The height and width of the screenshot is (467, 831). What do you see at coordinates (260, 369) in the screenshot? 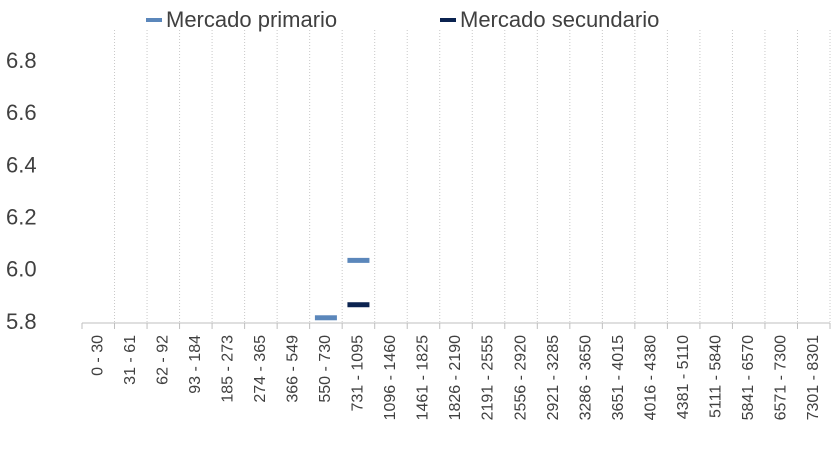
I see `x-tick-label: 274 - 365` at bounding box center [260, 369].